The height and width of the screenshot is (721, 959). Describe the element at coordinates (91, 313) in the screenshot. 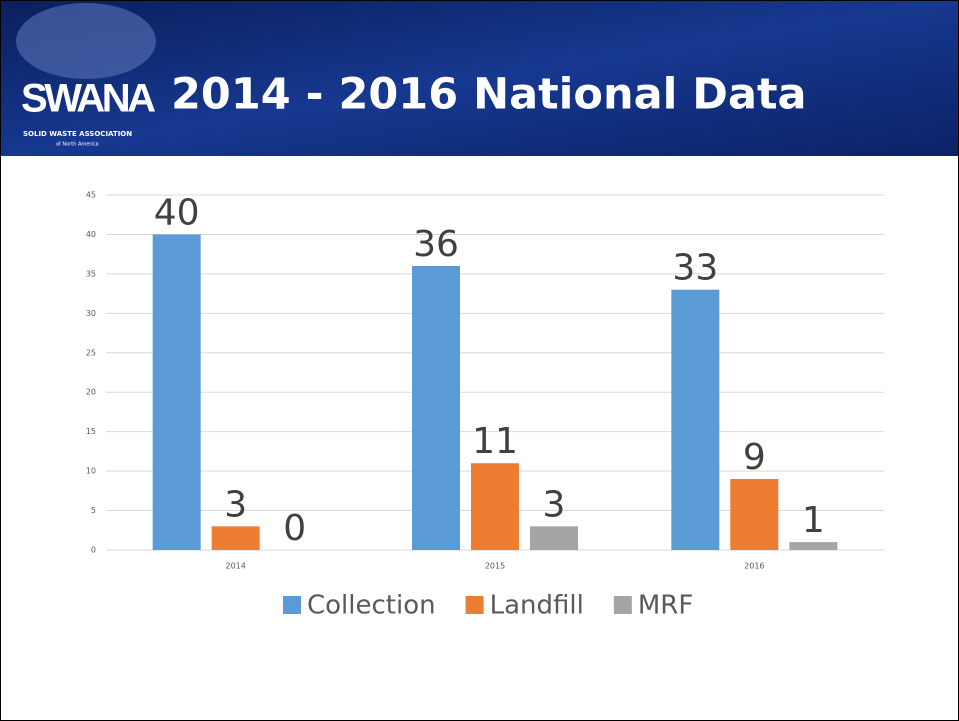

I see `y-tick-label: 30` at that location.